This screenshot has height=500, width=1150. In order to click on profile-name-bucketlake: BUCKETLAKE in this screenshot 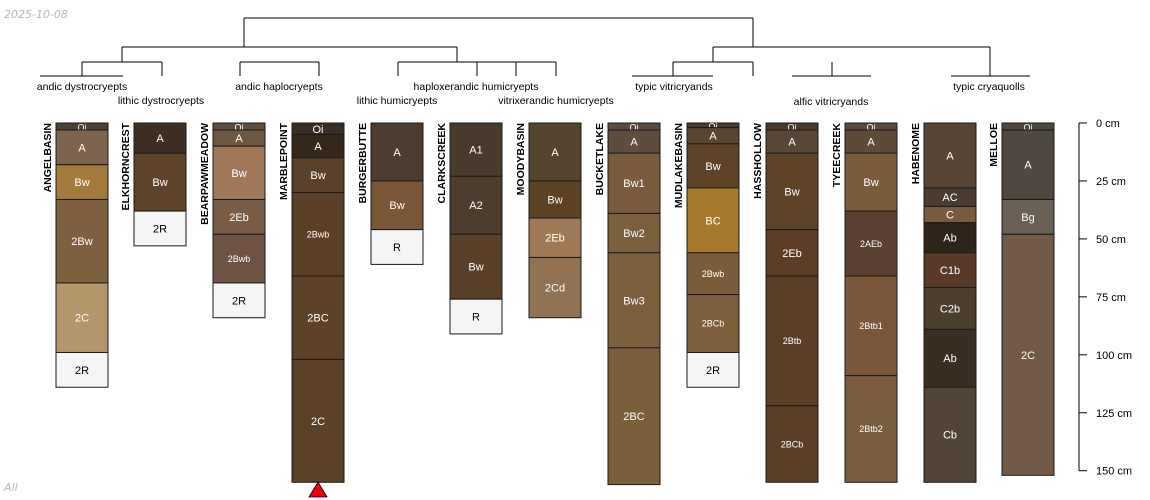, I will do `click(600, 159)`.